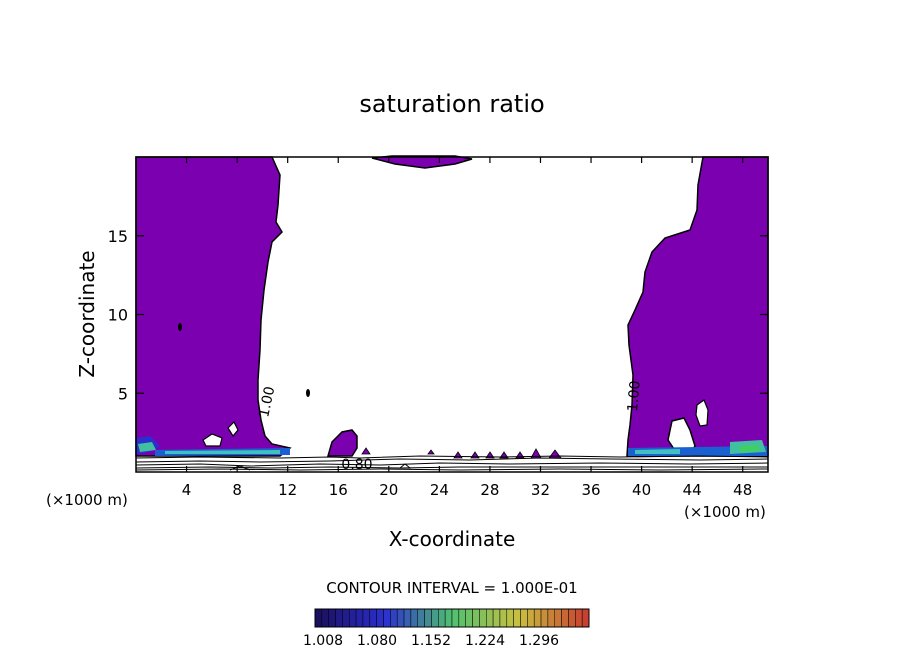 Image resolution: width=904 pixels, height=654 pixels. I want to click on x-tick-label: 36, so click(590, 490).